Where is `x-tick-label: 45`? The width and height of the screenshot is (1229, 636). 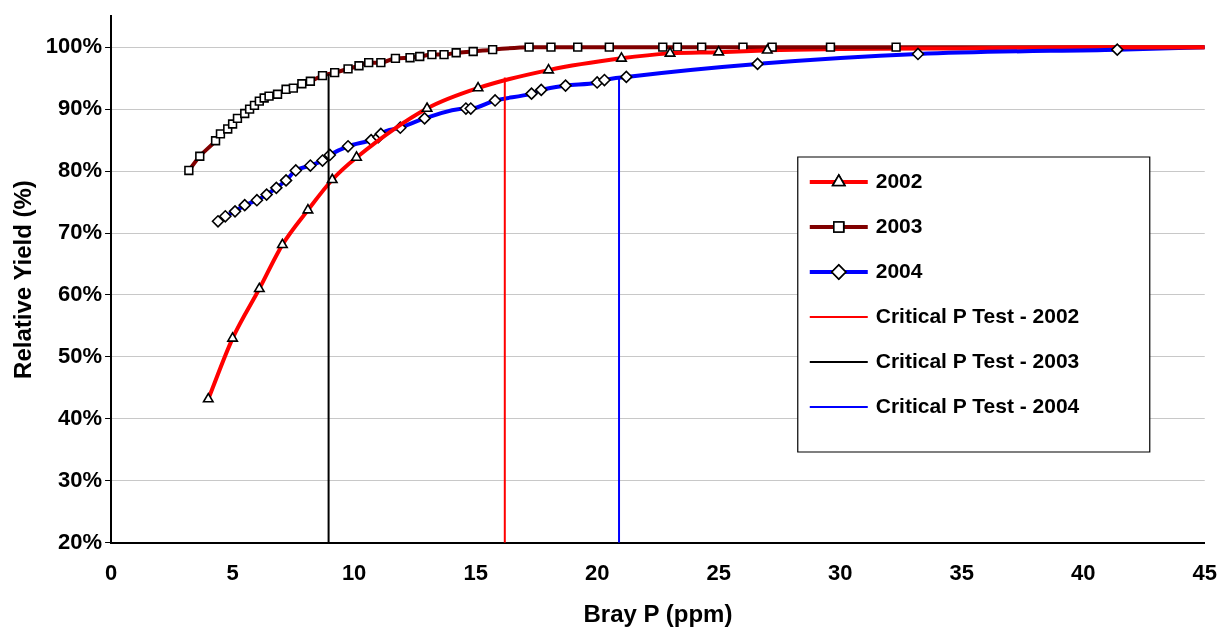
x-tick-label: 45 is located at coordinates (1205, 573).